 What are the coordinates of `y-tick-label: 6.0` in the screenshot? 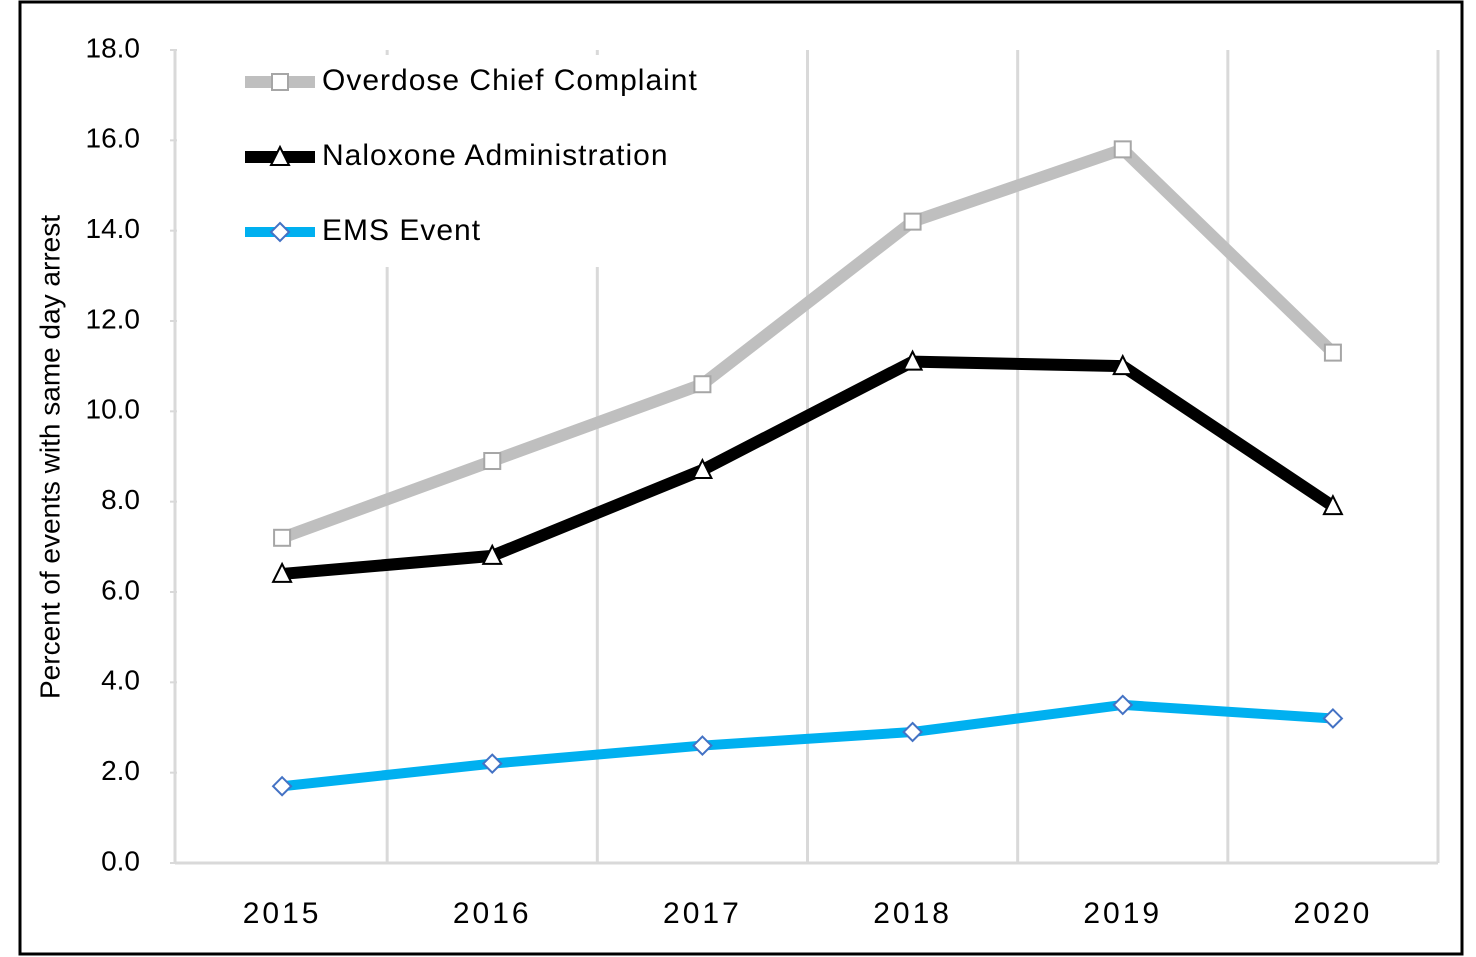 It's located at (120, 589).